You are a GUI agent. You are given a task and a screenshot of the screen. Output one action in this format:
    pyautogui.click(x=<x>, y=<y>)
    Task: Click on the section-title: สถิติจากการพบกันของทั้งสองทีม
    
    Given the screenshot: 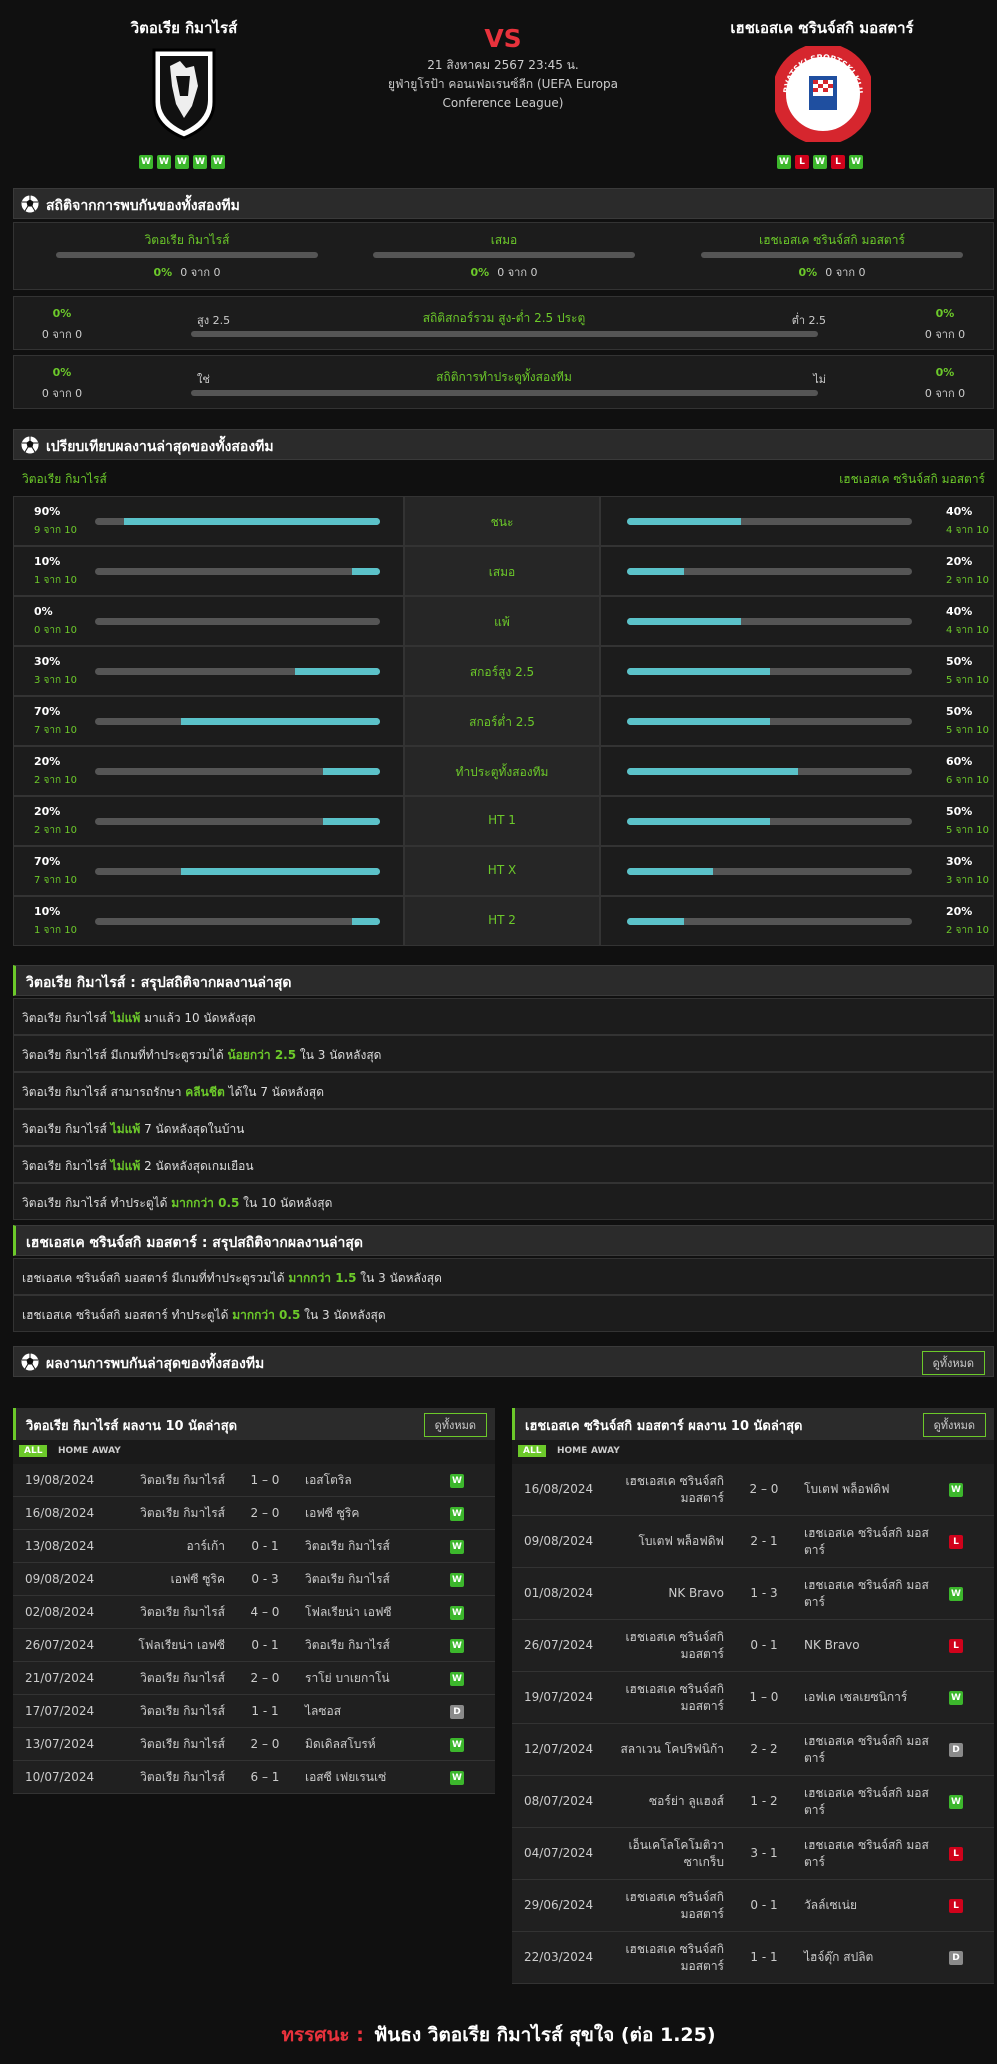 What is the action you would take?
    pyautogui.click(x=143, y=206)
    